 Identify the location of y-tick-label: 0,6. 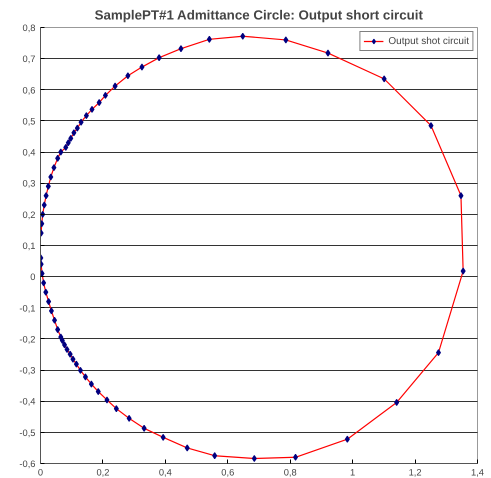
(29, 90).